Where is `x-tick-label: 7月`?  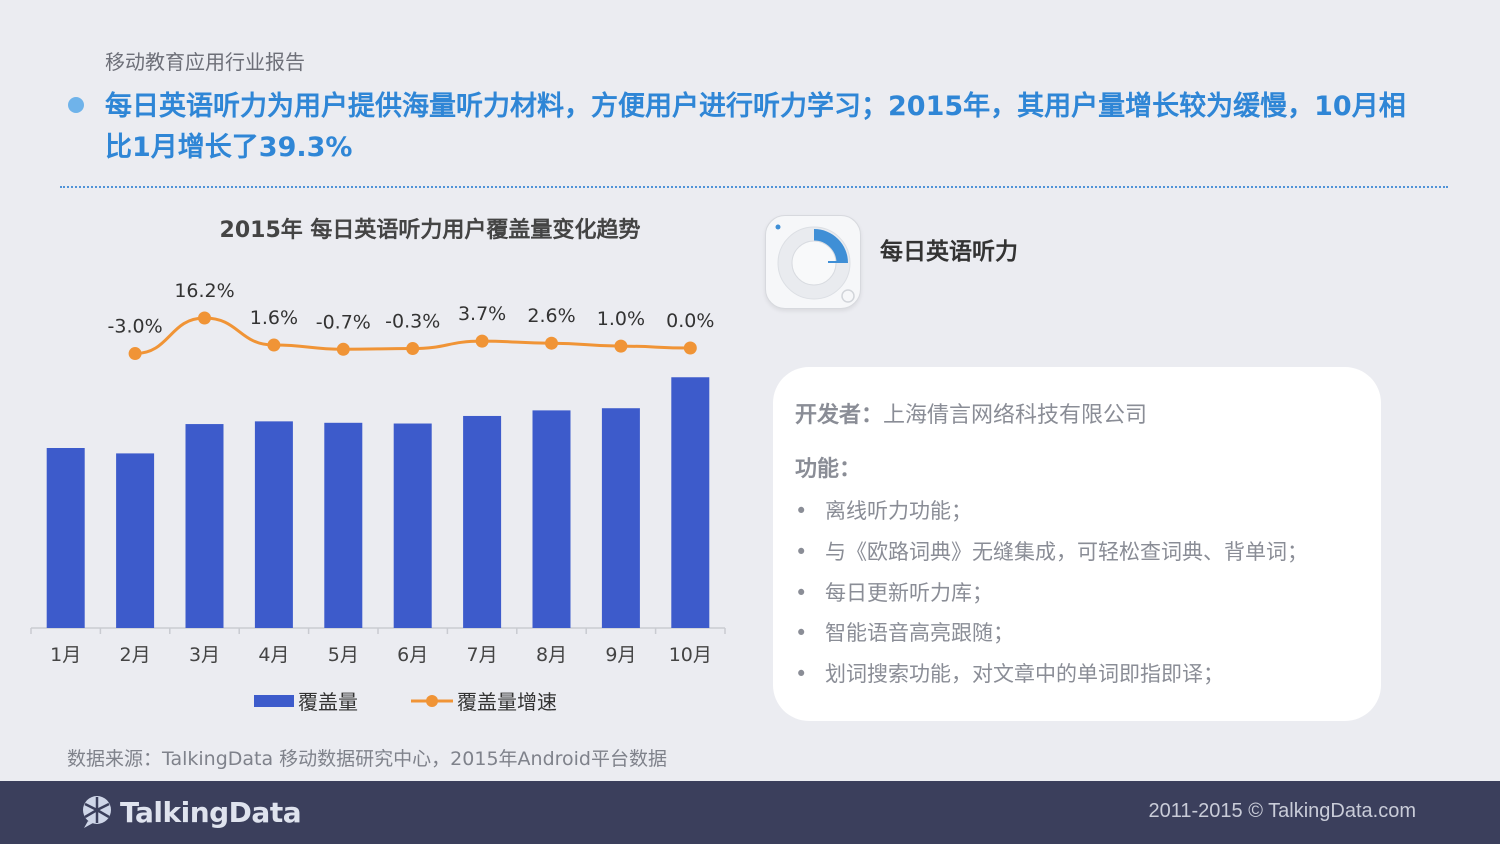 x-tick-label: 7月 is located at coordinates (482, 655).